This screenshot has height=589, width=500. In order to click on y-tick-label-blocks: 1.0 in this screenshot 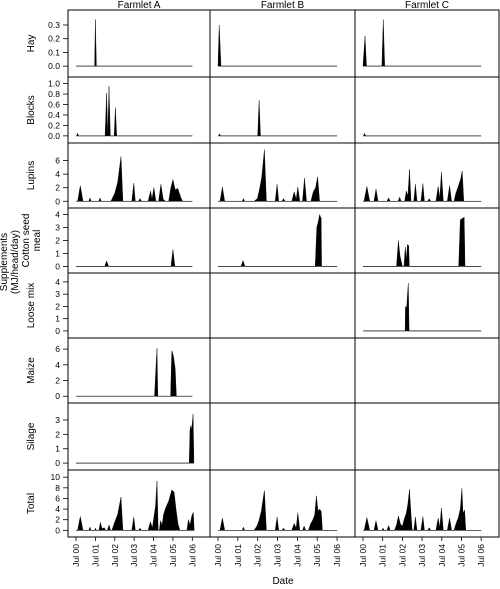, I will do `click(54, 84)`.